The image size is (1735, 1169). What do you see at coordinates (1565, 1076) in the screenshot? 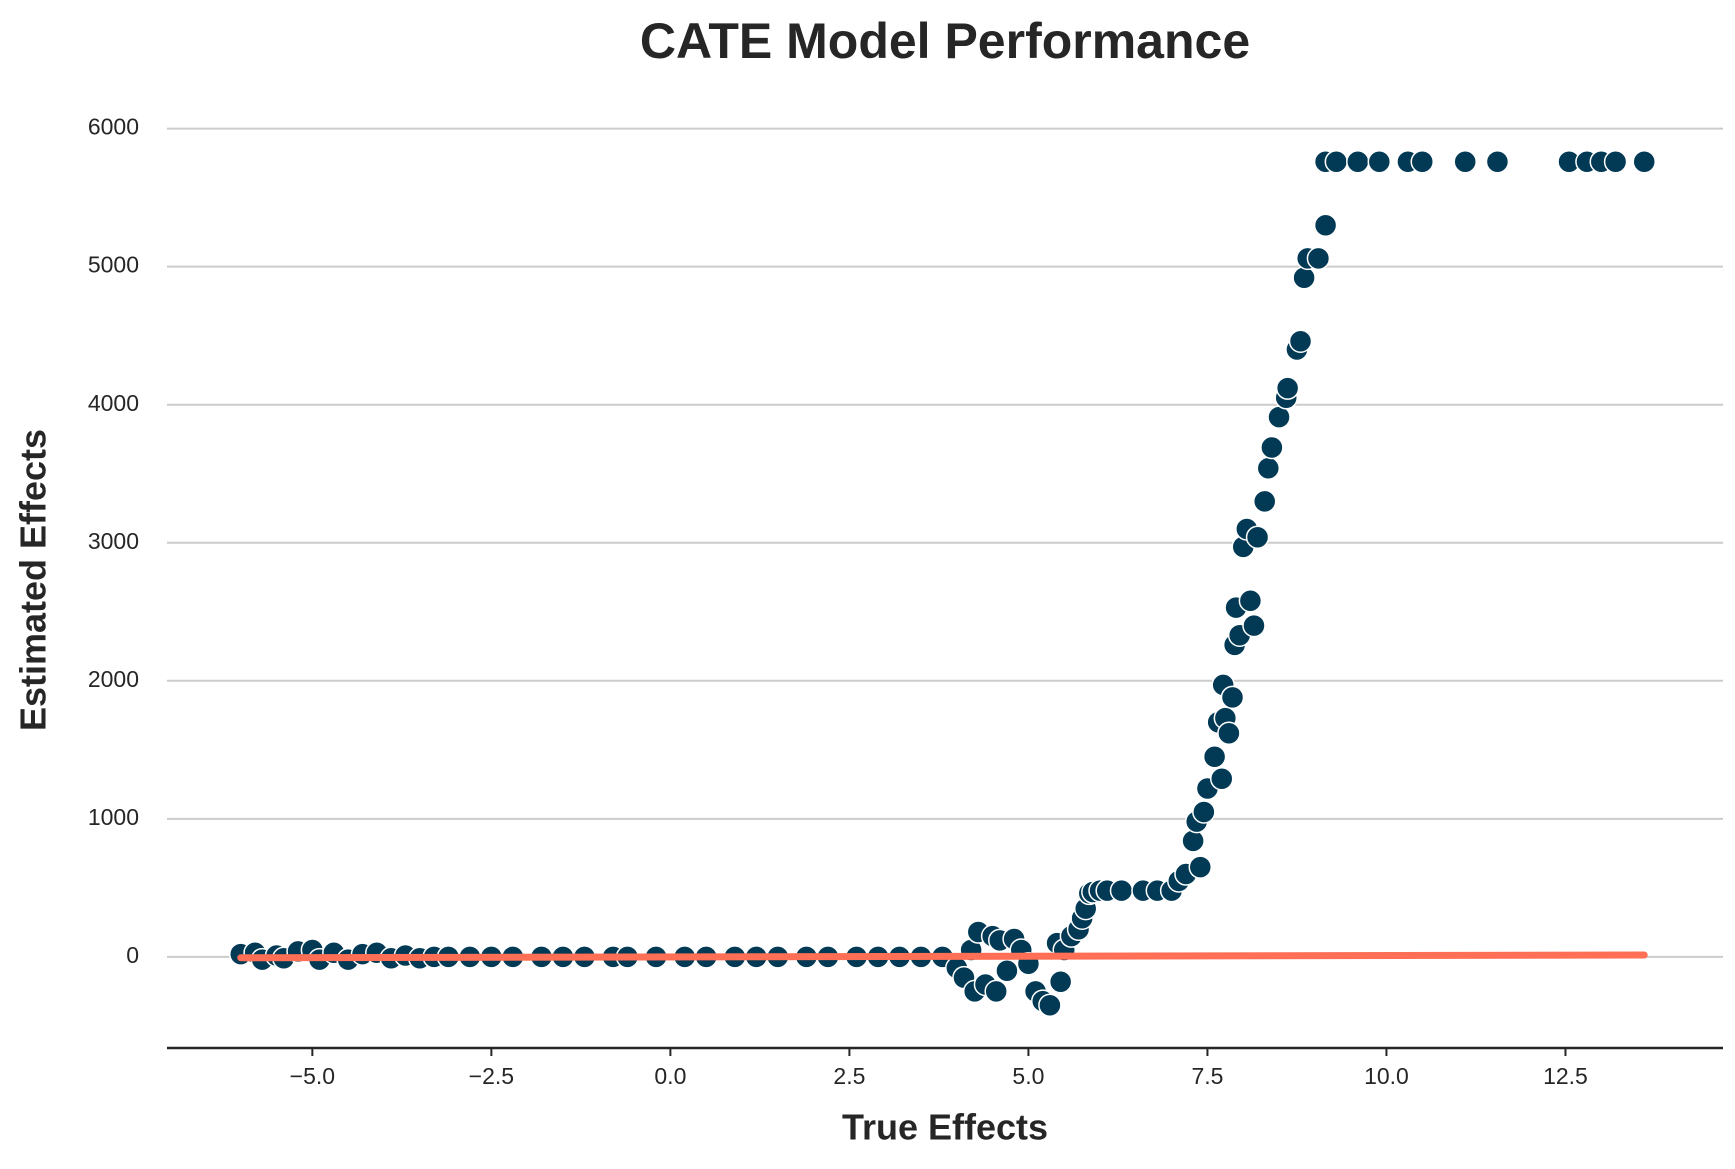
I see `x-tick-label: 12.5` at bounding box center [1565, 1076].